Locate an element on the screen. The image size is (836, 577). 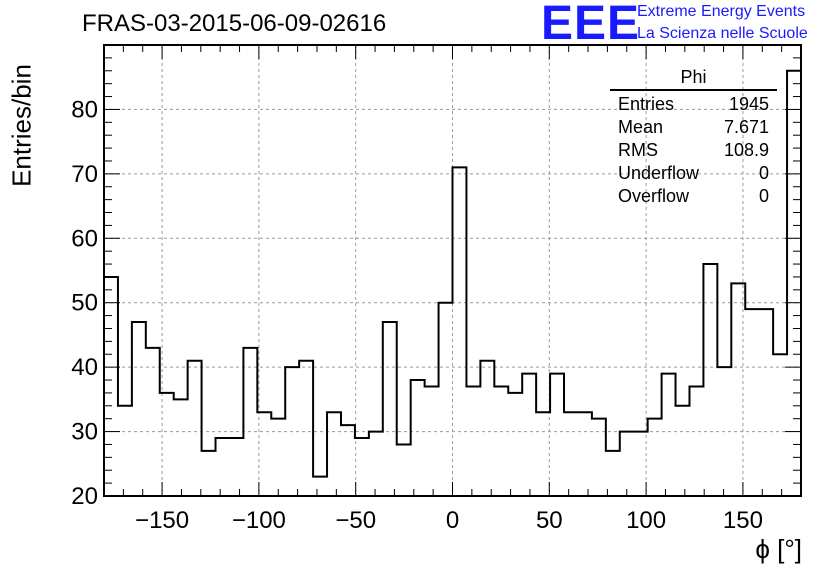
stats-value: 7.671 is located at coordinates (746, 127).